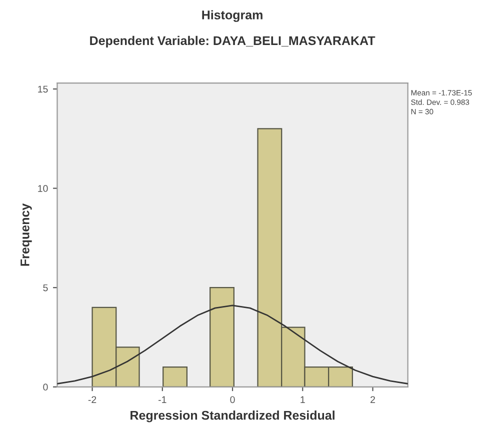  Describe the element at coordinates (302, 399) in the screenshot. I see `x-tick-label: 1` at that location.